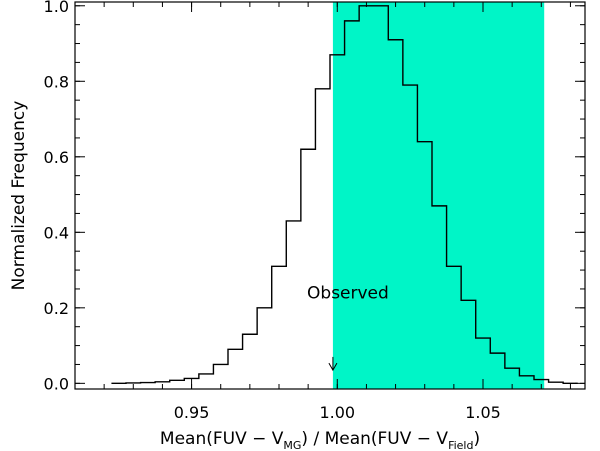 The image size is (600, 451). I want to click on x-tick-label: 1.05, so click(483, 412).